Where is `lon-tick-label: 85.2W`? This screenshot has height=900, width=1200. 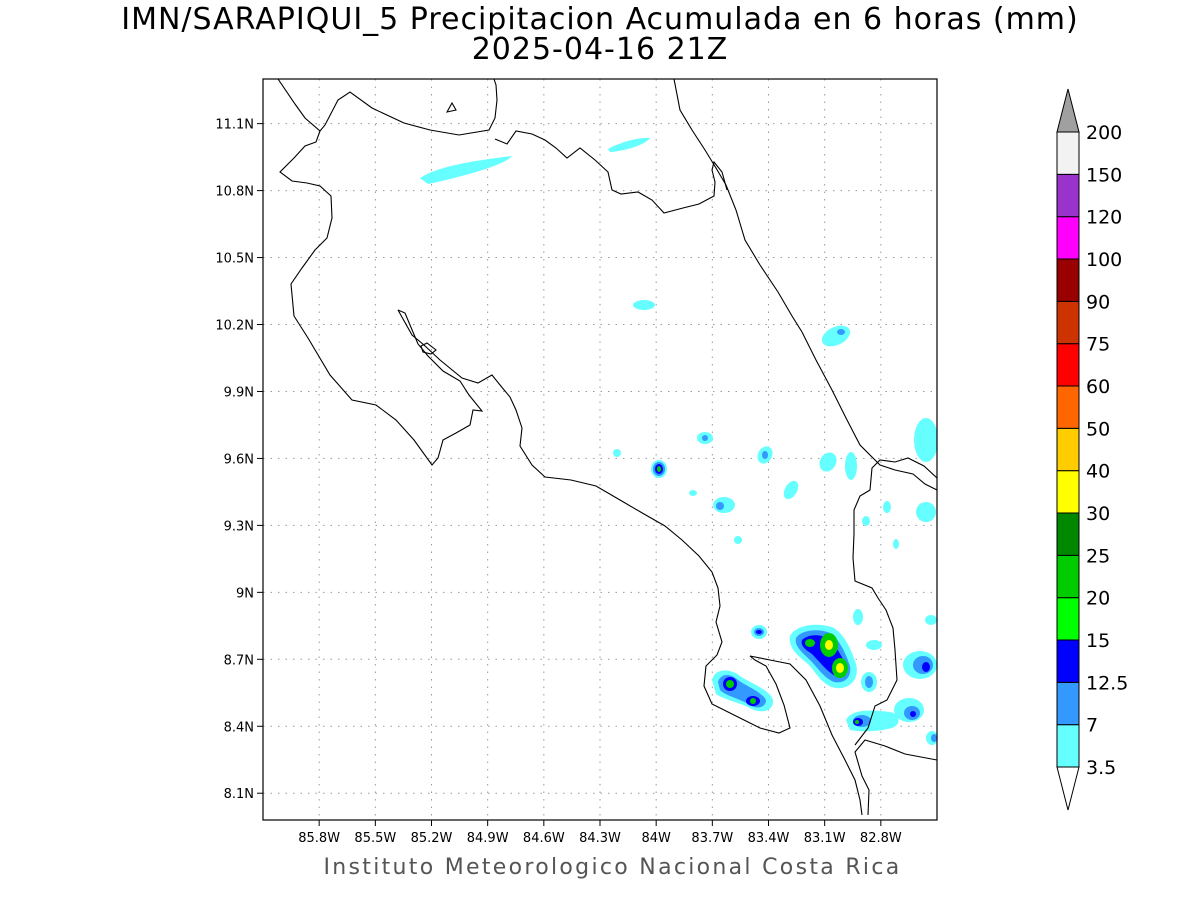
lon-tick-label: 85.2W is located at coordinates (432, 838).